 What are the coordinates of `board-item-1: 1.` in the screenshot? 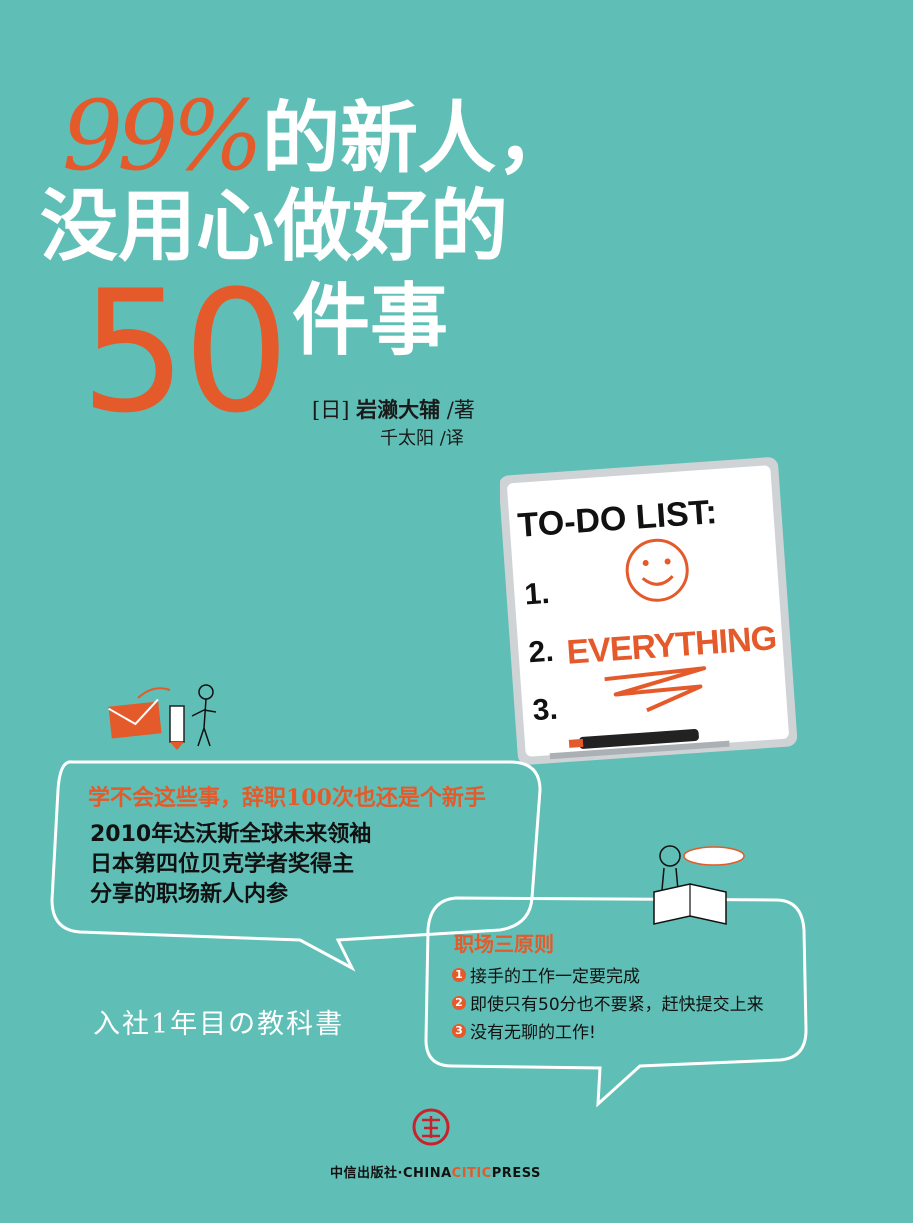 It's located at (536, 594).